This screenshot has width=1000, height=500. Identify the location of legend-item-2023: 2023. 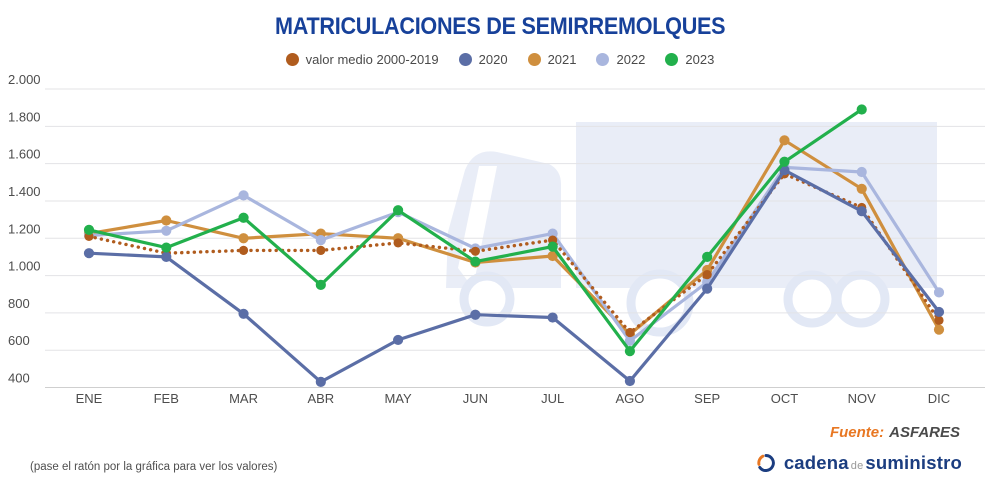
(689, 59).